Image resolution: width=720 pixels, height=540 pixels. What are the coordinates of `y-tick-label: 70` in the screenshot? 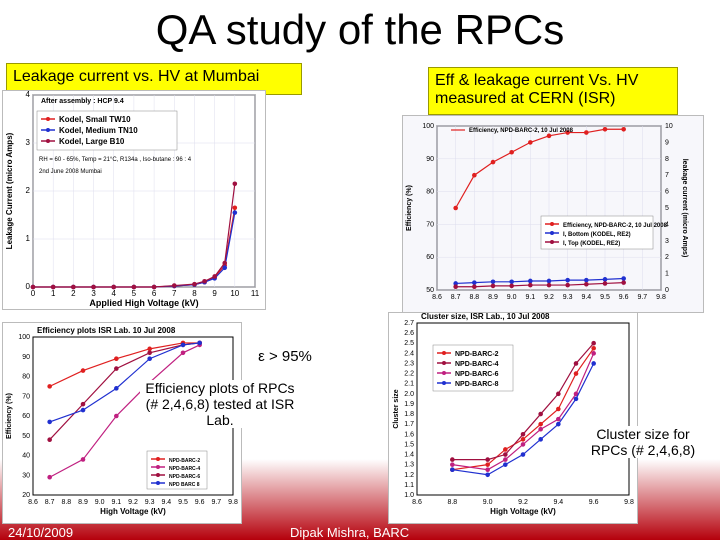 It's located at (26, 396).